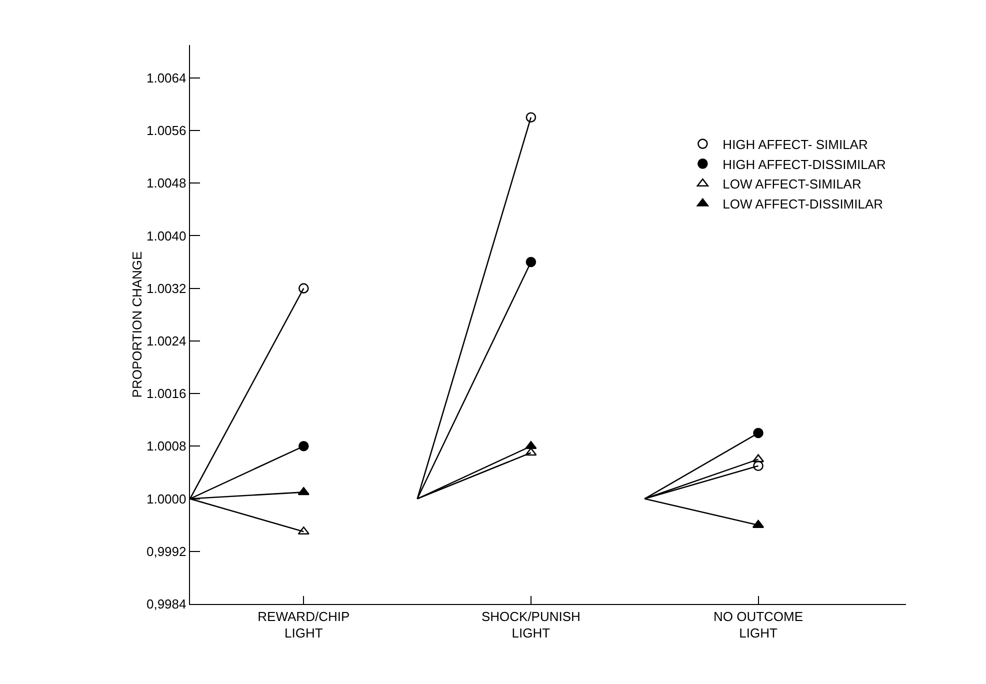 The image size is (986, 684). Describe the element at coordinates (166, 288) in the screenshot. I see `y-tick-label: 1.0032` at that location.